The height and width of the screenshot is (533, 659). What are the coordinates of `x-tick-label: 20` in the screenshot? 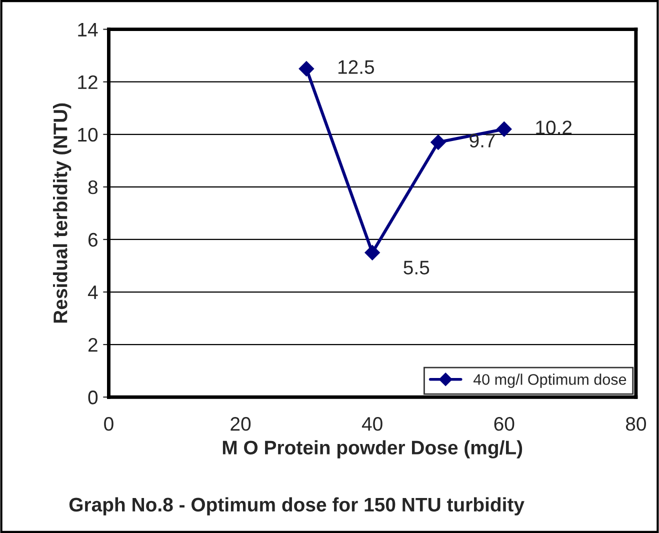 It's located at (240, 424).